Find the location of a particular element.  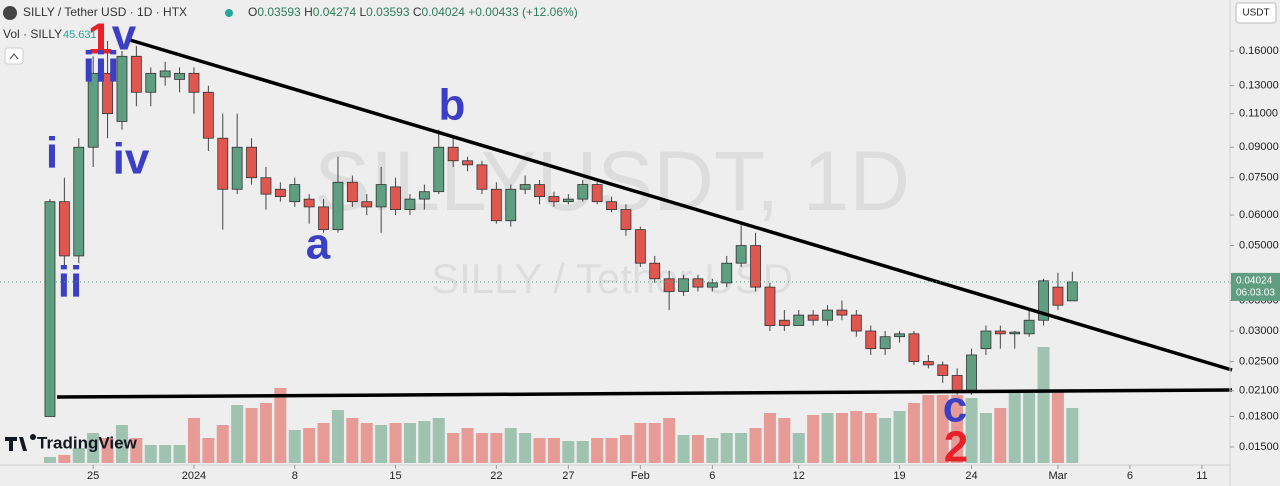

wave-label: i is located at coordinates (52, 153).